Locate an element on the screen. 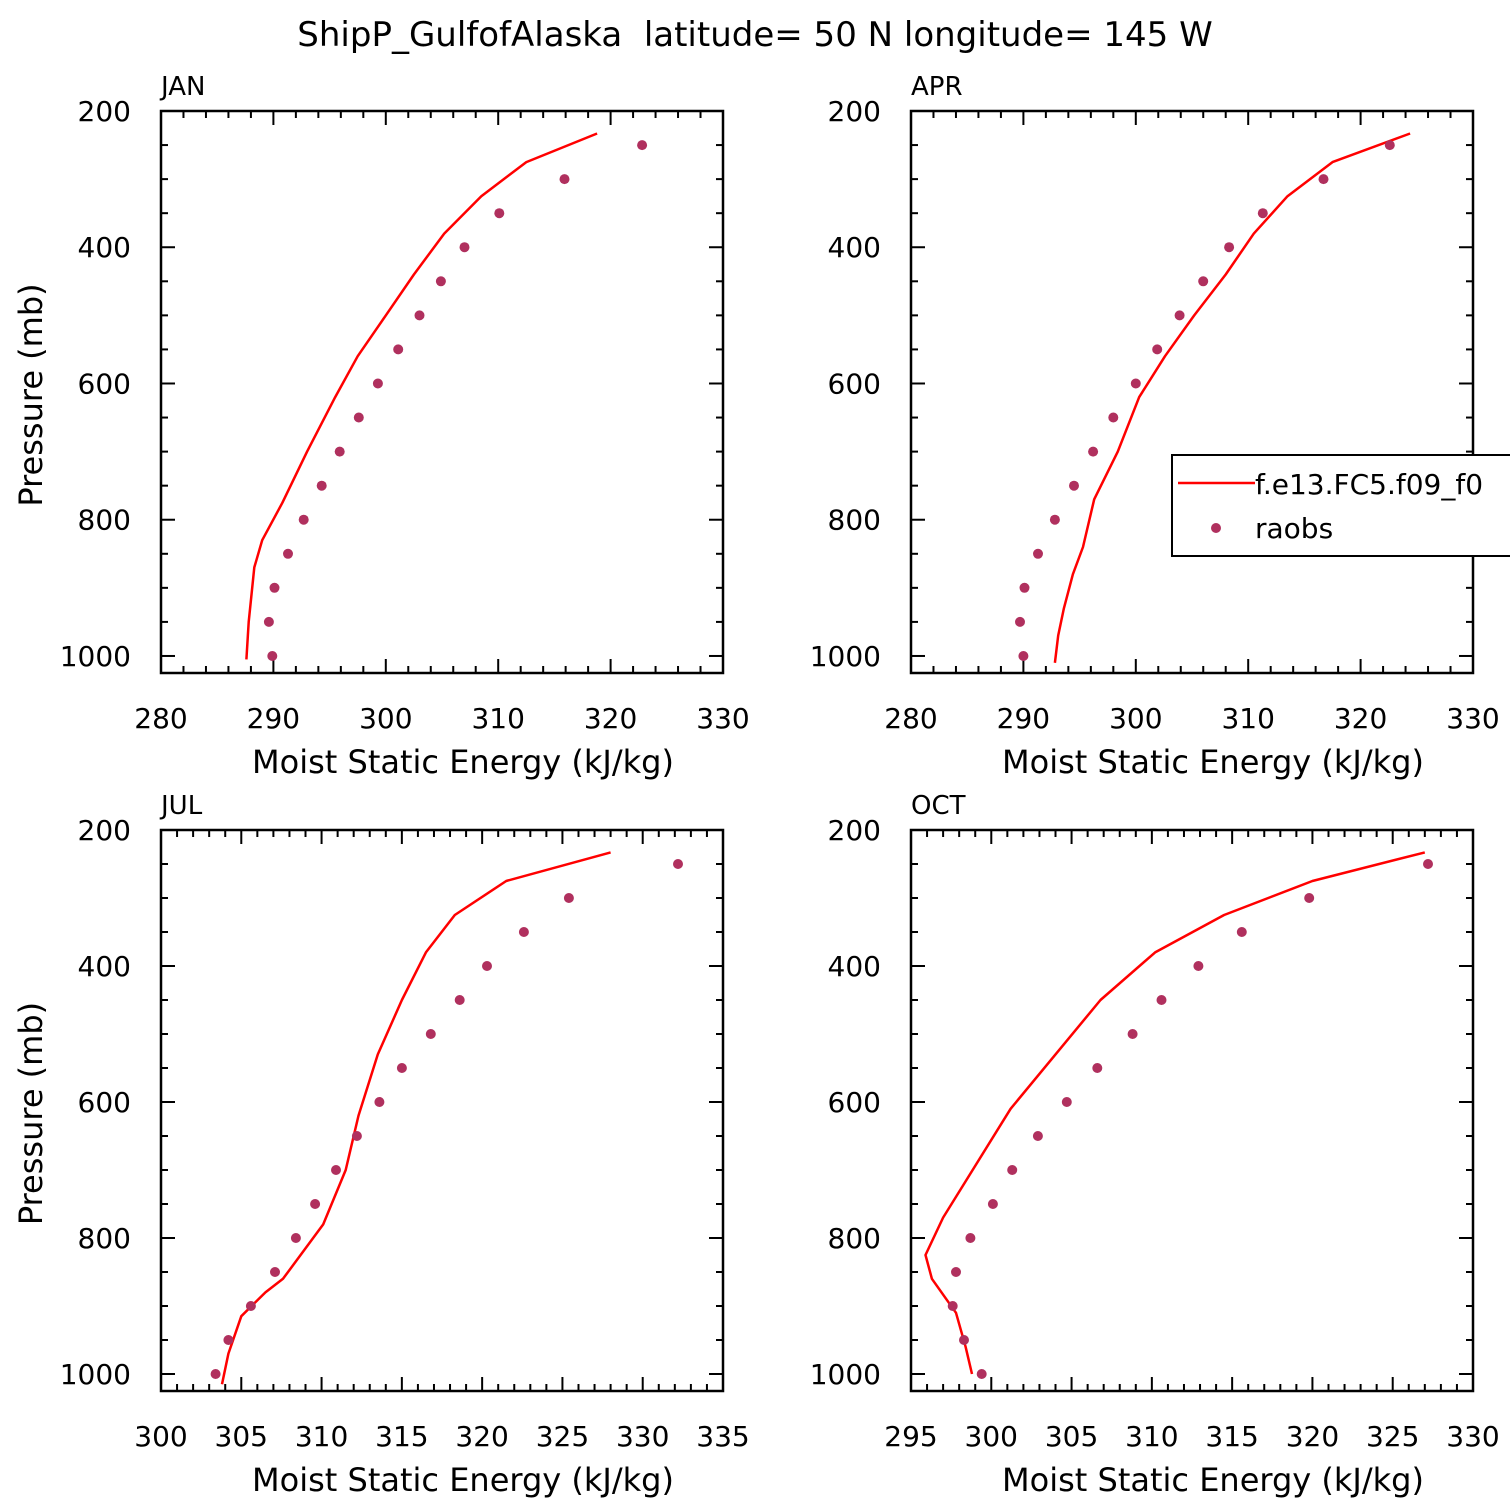  x-tick-label: 335 is located at coordinates (722, 1436).